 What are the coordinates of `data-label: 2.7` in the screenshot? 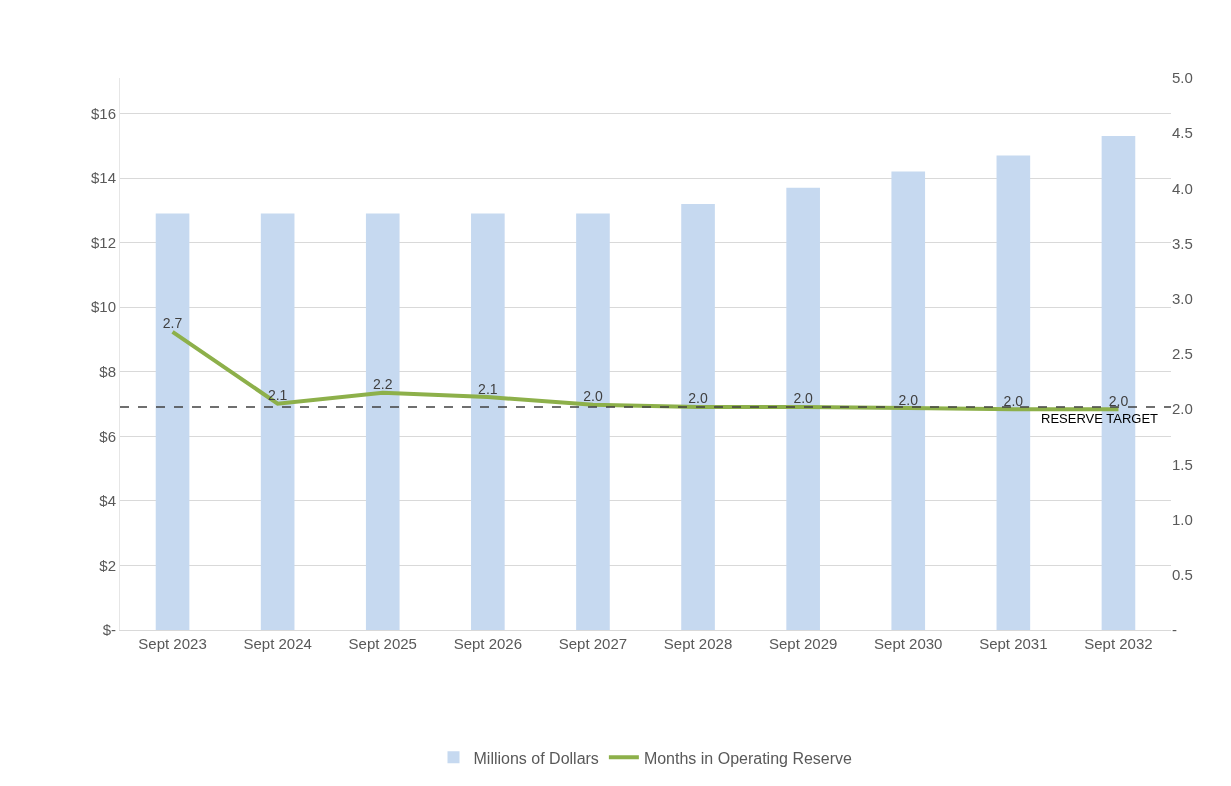 It's located at (172, 323).